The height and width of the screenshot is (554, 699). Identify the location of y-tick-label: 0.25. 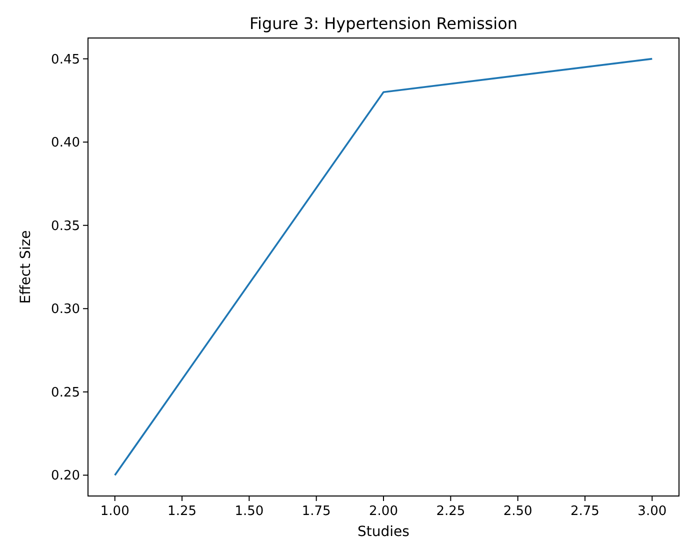
(65, 392).